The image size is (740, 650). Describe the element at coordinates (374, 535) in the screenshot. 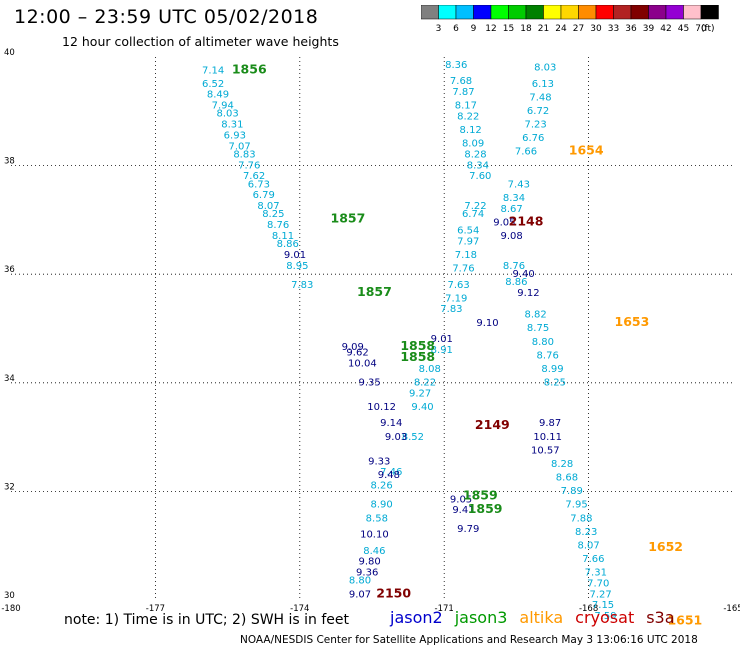

I see `wave-height-value: 10.10` at that location.